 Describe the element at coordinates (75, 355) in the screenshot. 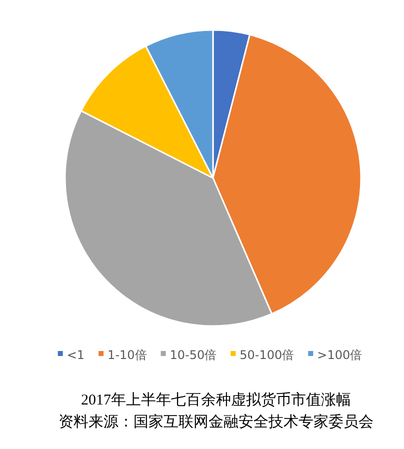

I see `legend-label: <1` at that location.